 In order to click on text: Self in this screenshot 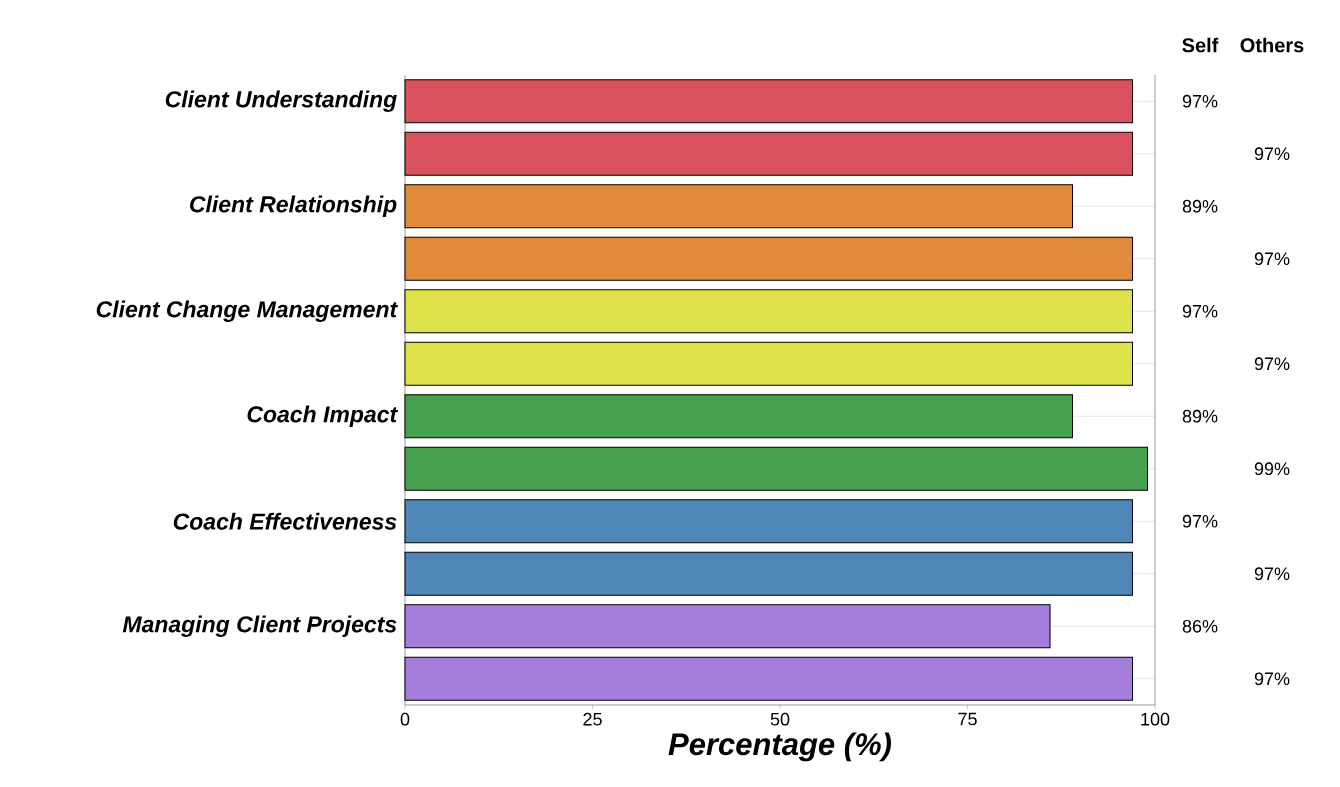, I will do `click(1200, 45)`.